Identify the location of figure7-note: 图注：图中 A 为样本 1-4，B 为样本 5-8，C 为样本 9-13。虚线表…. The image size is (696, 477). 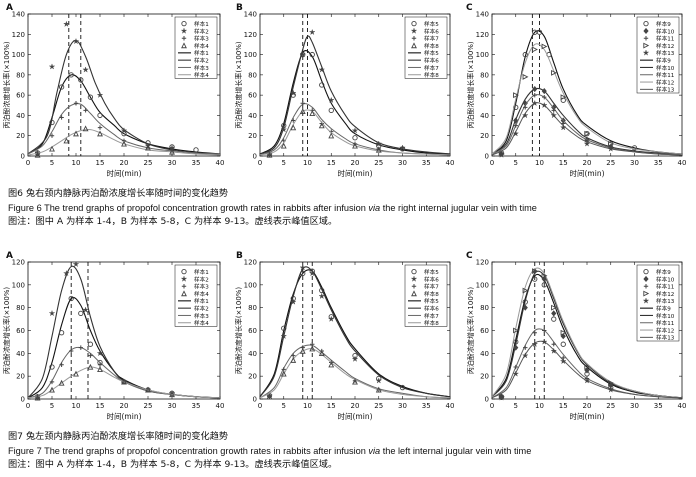
(173, 464).